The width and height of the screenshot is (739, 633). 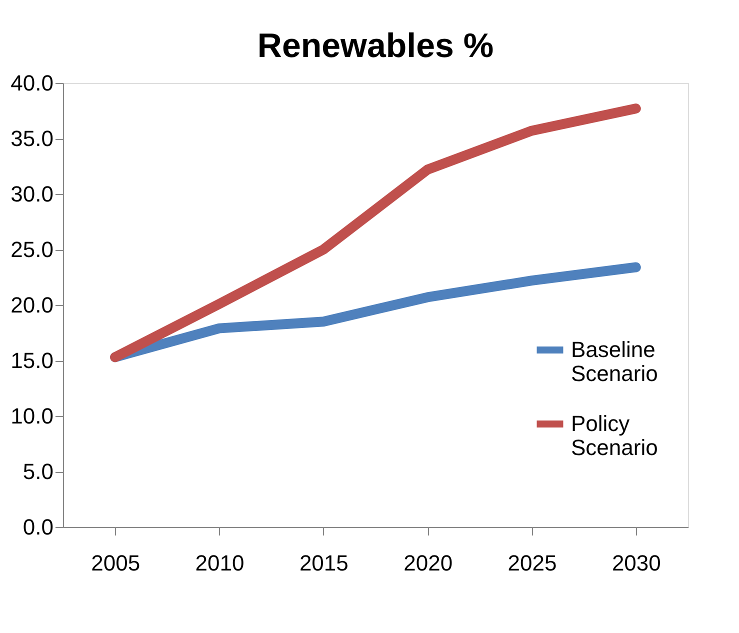 What do you see at coordinates (32, 360) in the screenshot?
I see `y-tick-label: 15.0` at bounding box center [32, 360].